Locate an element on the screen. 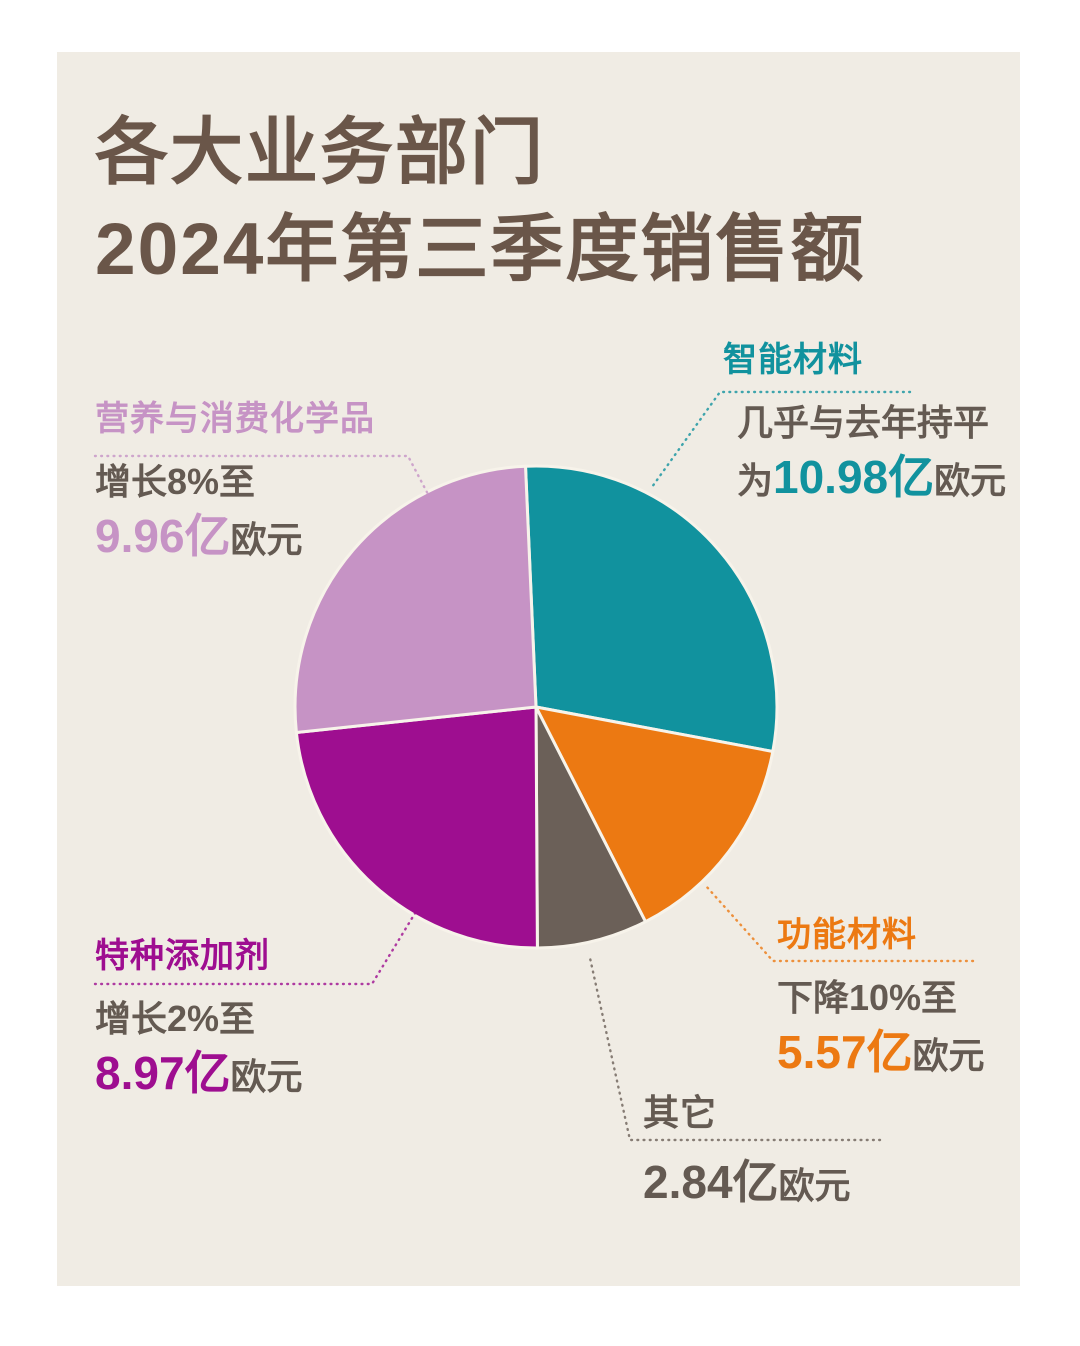 Image resolution: width=1080 pixels, height=1346 pixels. value-number-nutrition: 9.96亿 is located at coordinates (163, 536).